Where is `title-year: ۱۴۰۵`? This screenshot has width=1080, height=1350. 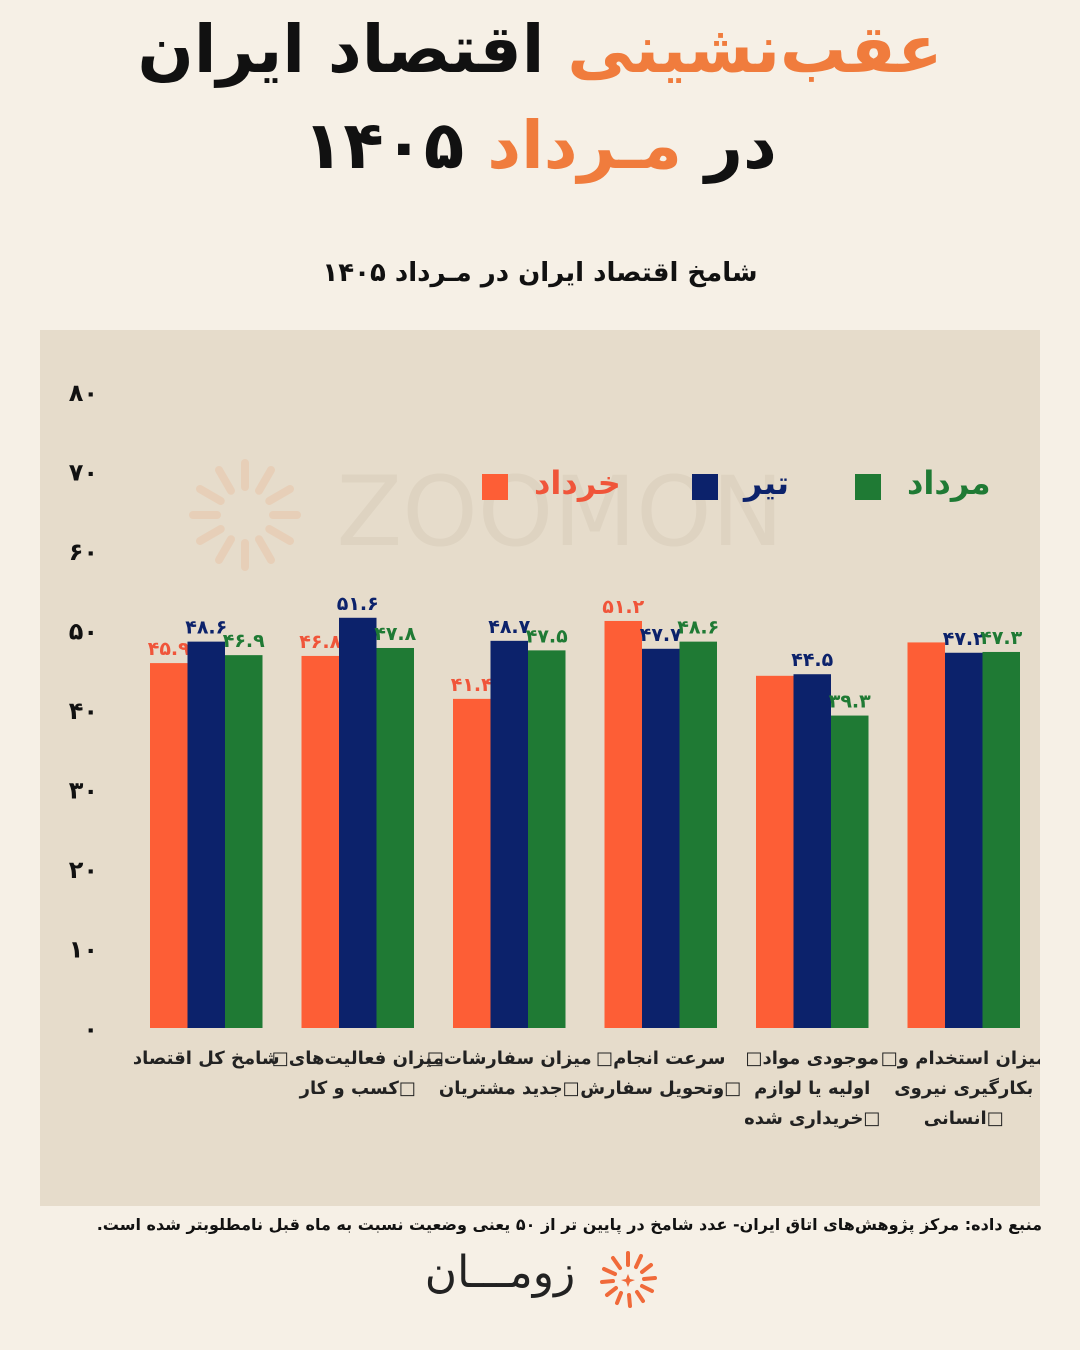 title-year: ۱۴۰۵ is located at coordinates (384, 145).